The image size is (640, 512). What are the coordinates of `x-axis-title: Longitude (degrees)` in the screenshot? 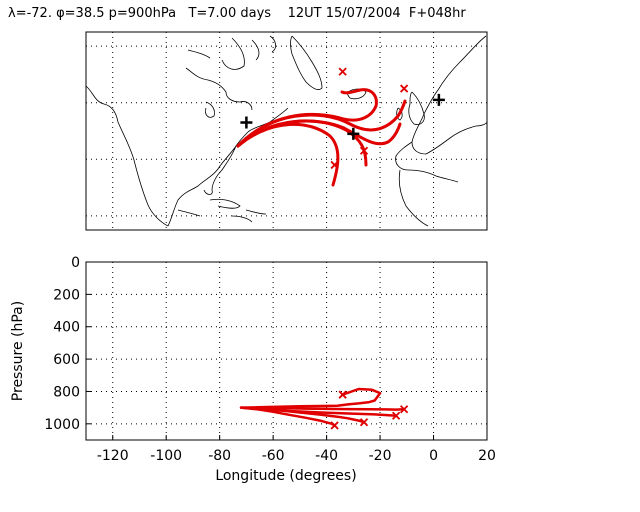 It's located at (285, 476).